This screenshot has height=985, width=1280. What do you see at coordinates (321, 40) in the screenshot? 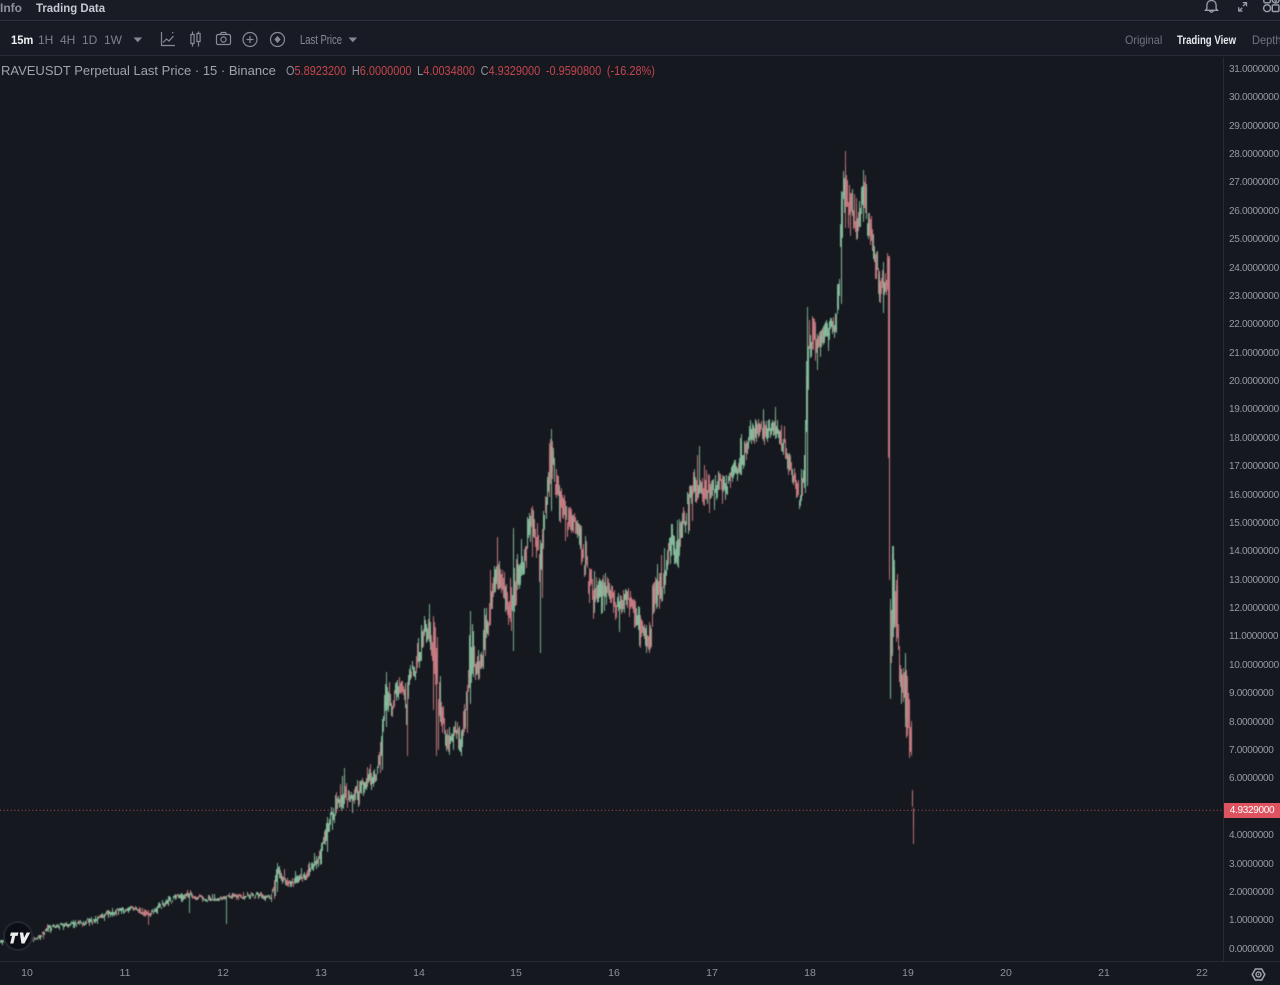
I see `svg-text: Last Price` at bounding box center [321, 40].